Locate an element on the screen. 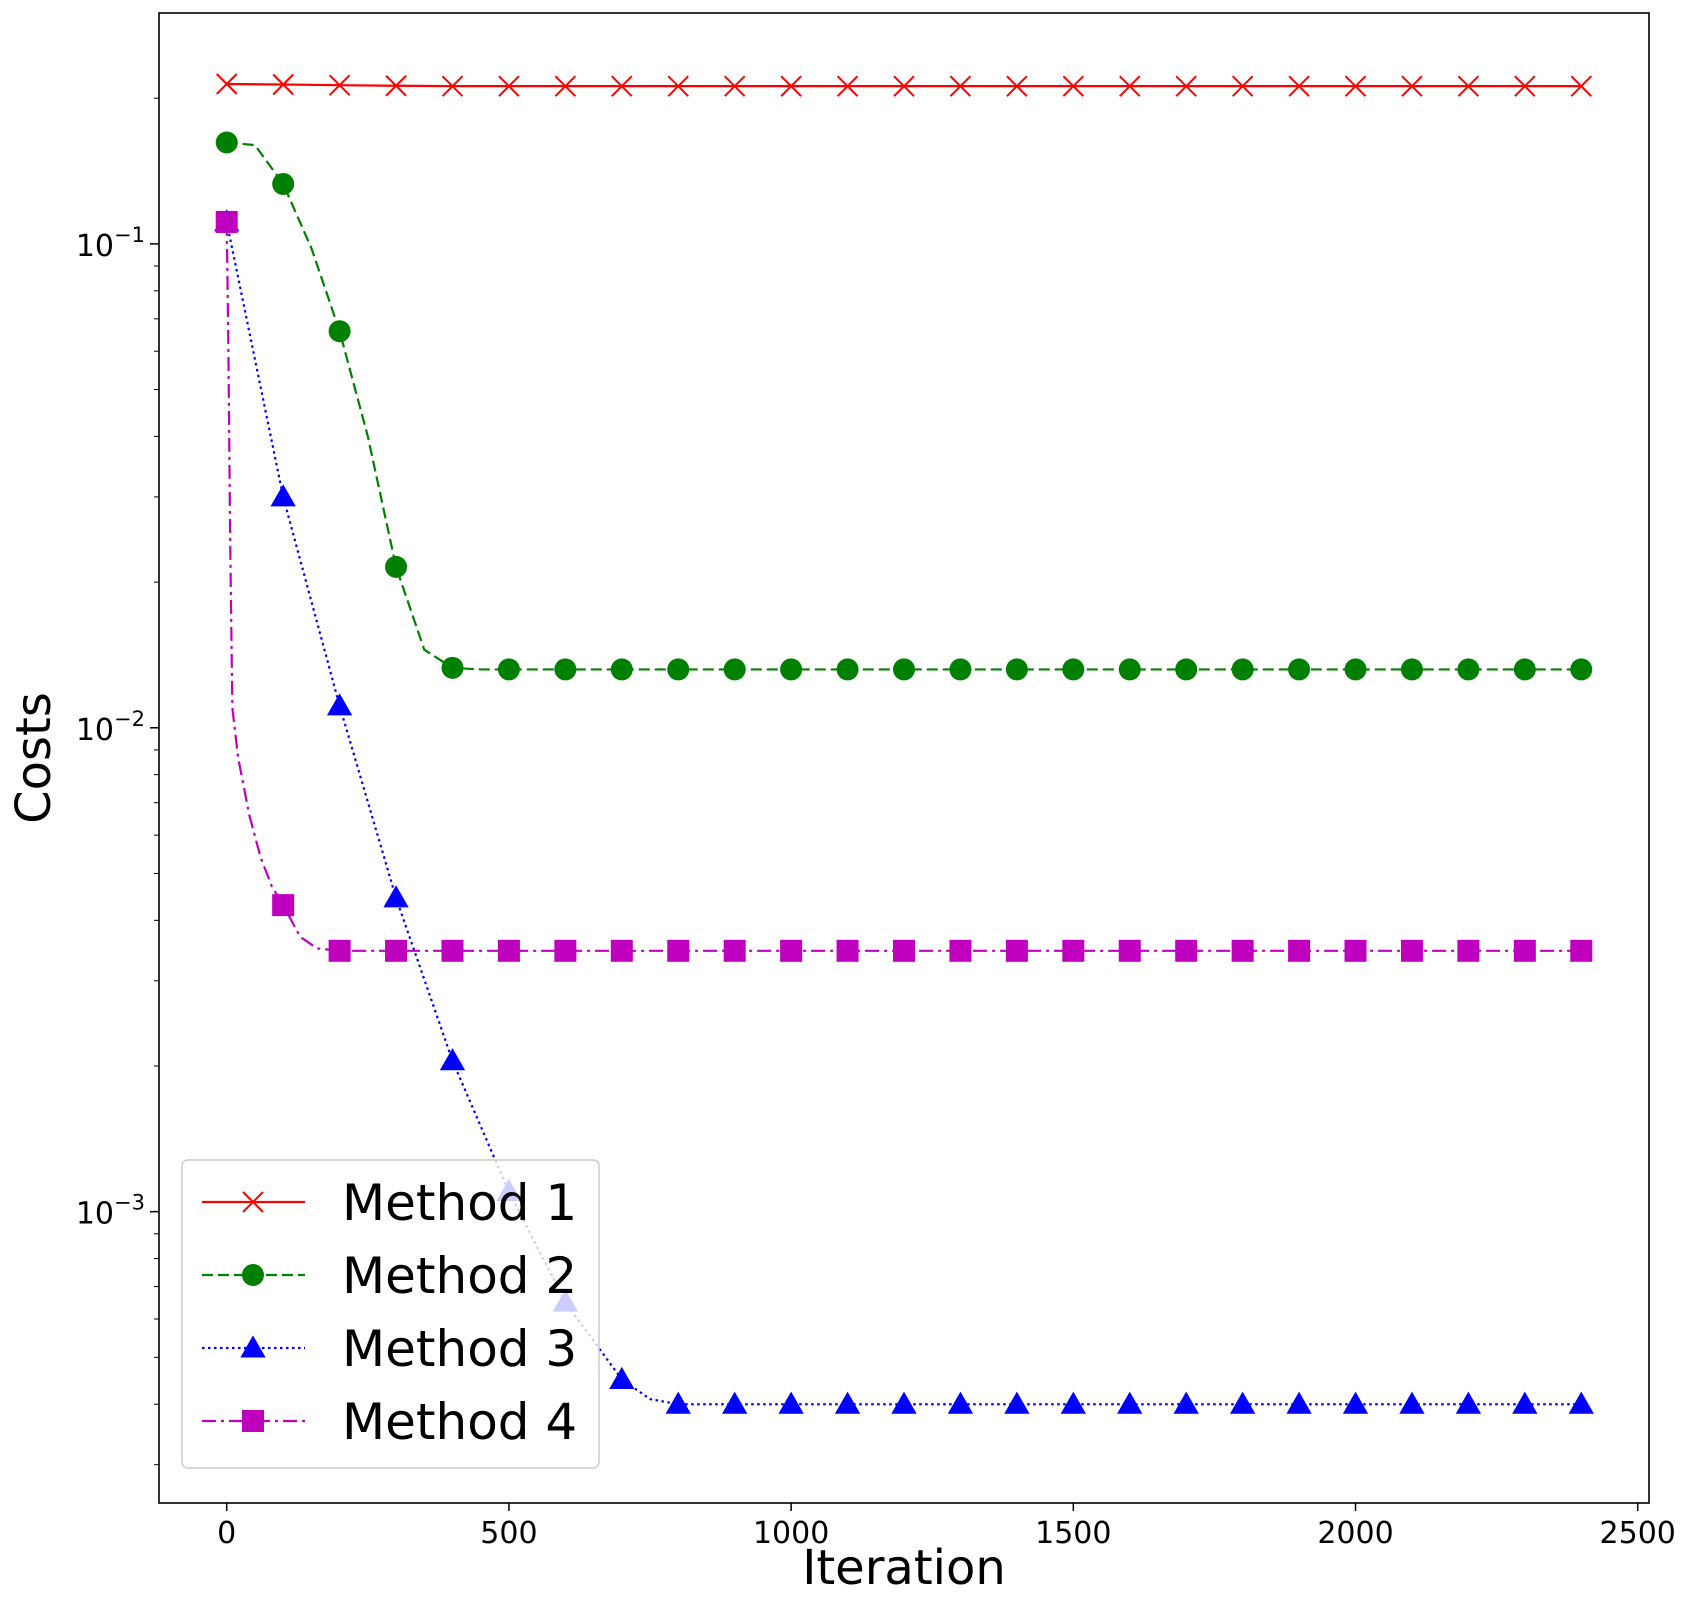 The image size is (1689, 1602). series-line is located at coordinates (904, 85).